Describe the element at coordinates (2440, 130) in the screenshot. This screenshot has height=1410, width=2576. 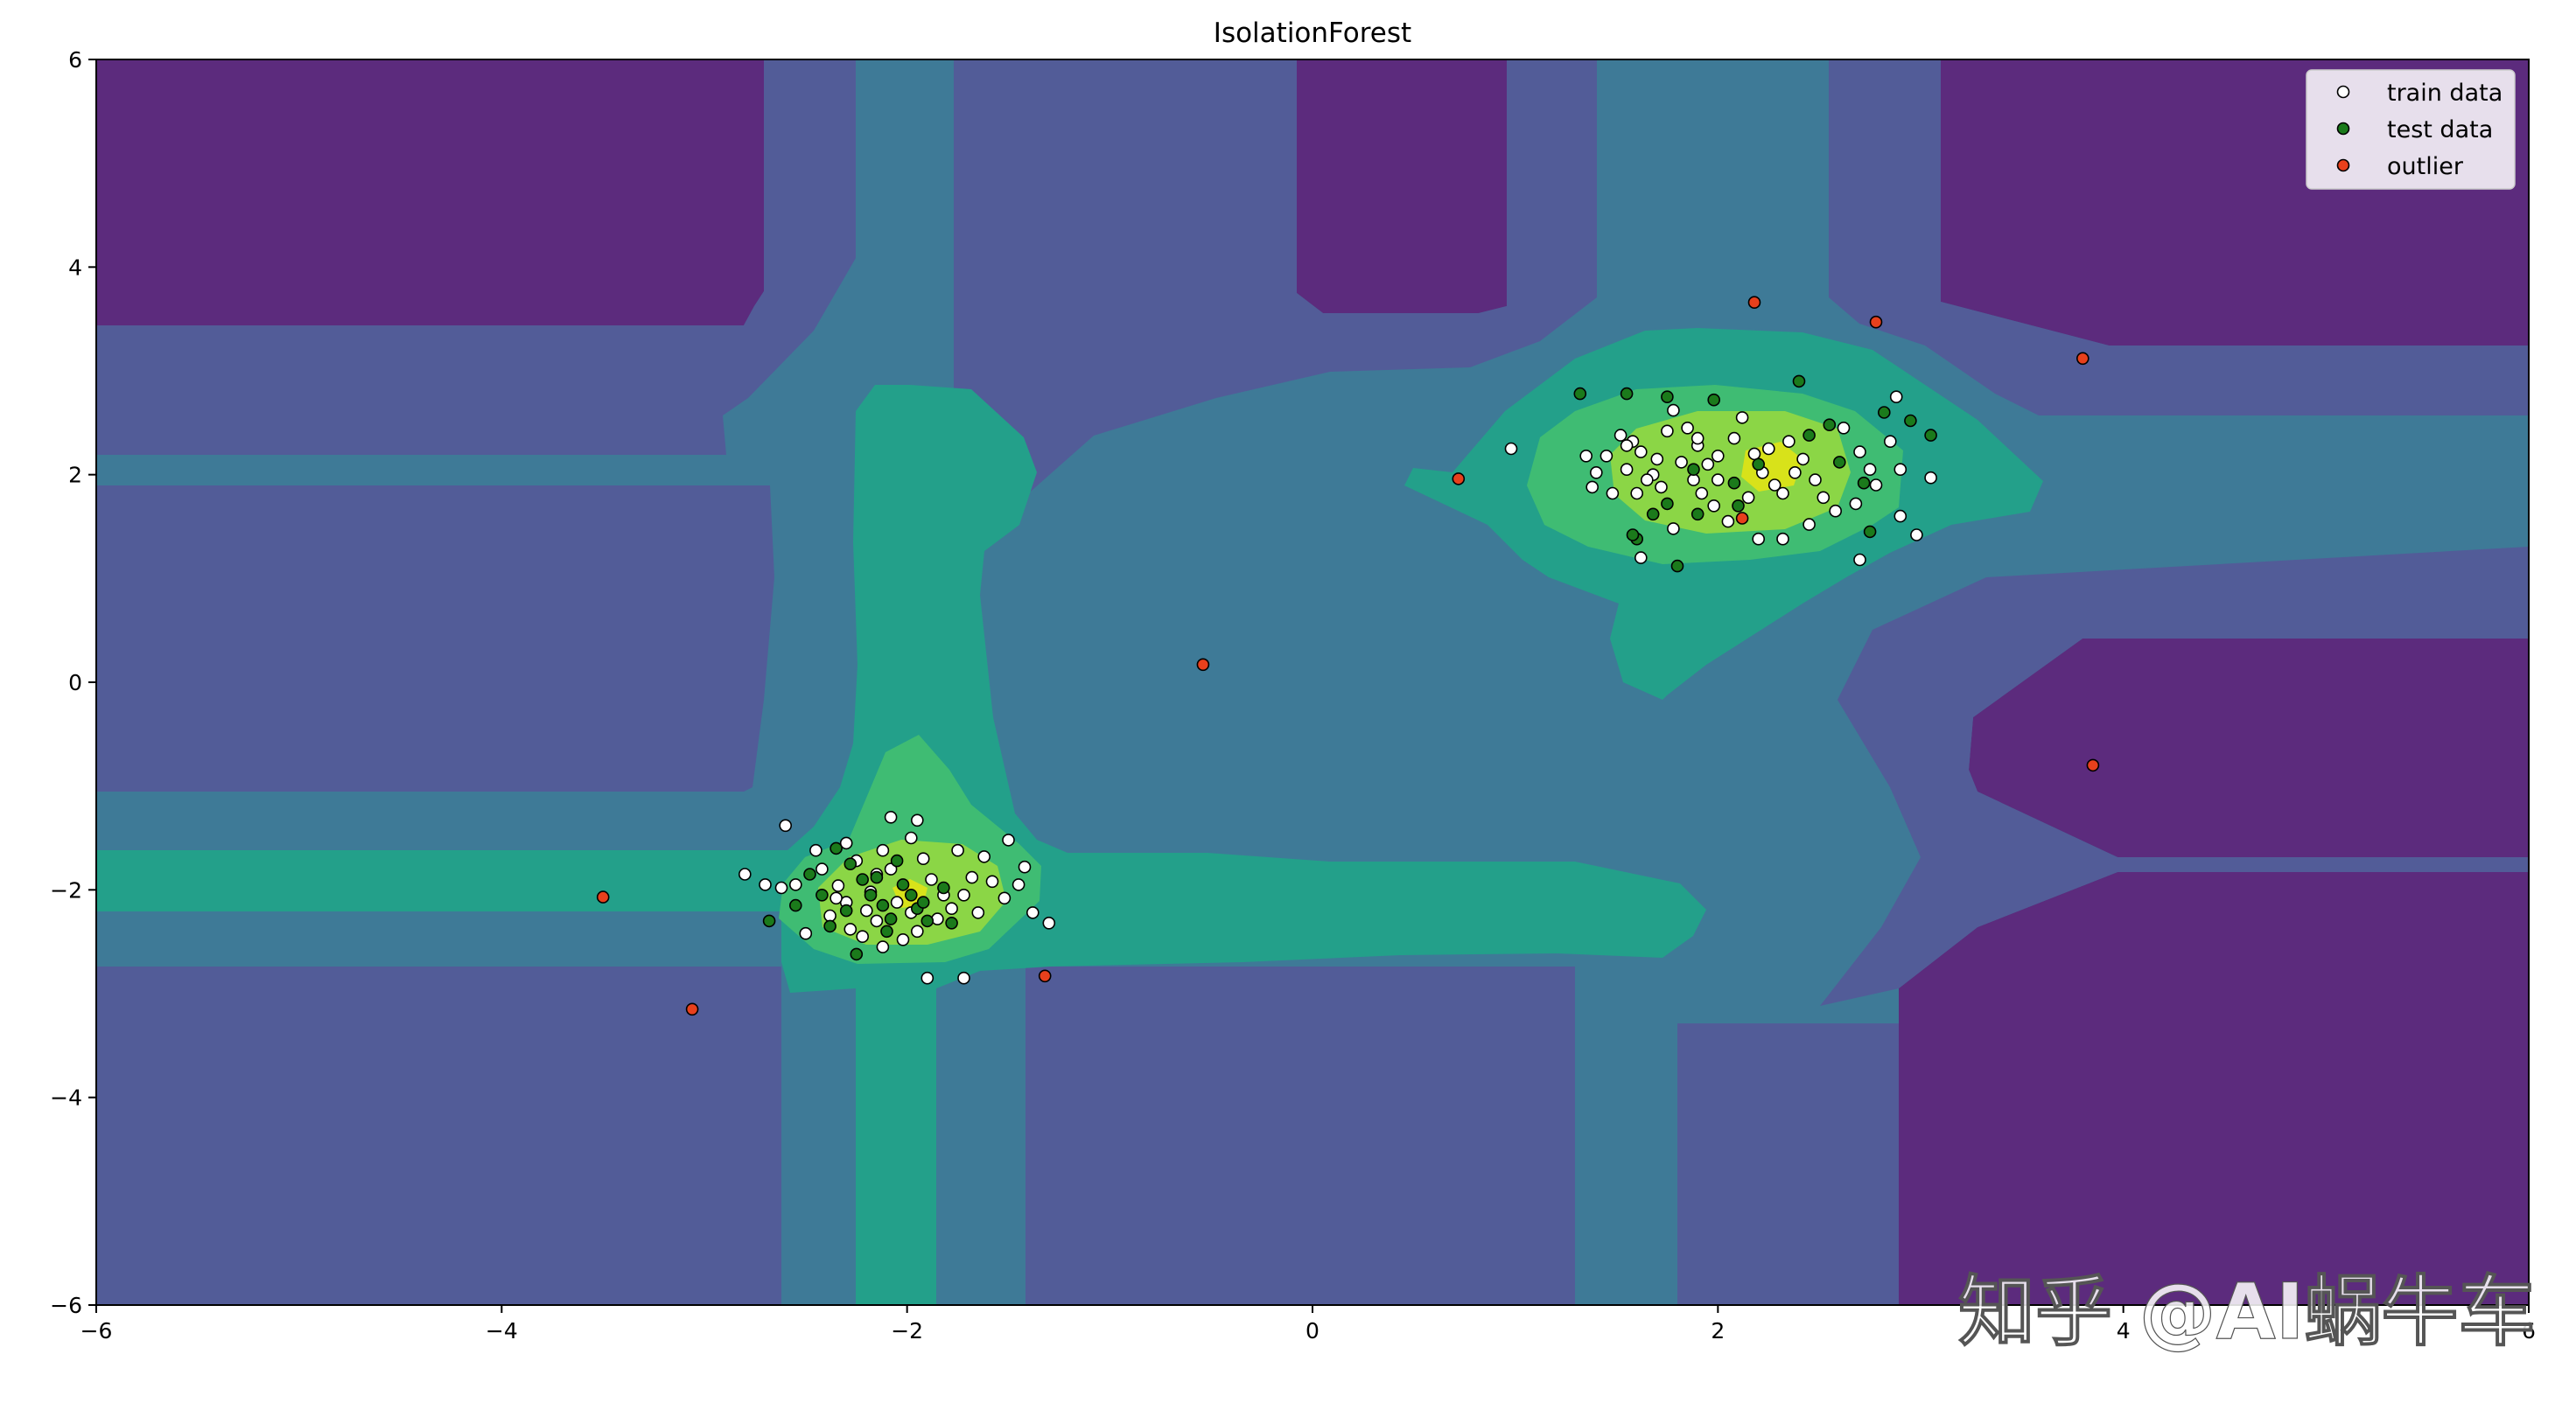
I see `legend-label-test-data: test data` at that location.